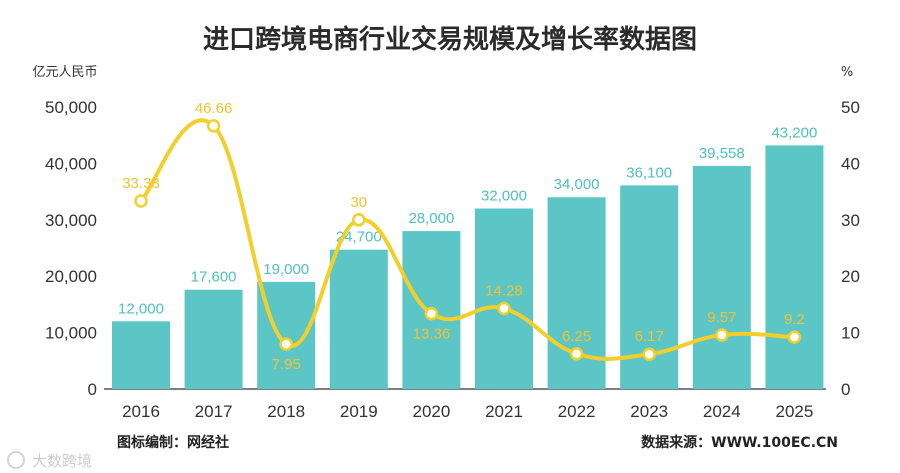  What do you see at coordinates (847, 72) in the screenshot?
I see `right-axis-unit: %` at bounding box center [847, 72].